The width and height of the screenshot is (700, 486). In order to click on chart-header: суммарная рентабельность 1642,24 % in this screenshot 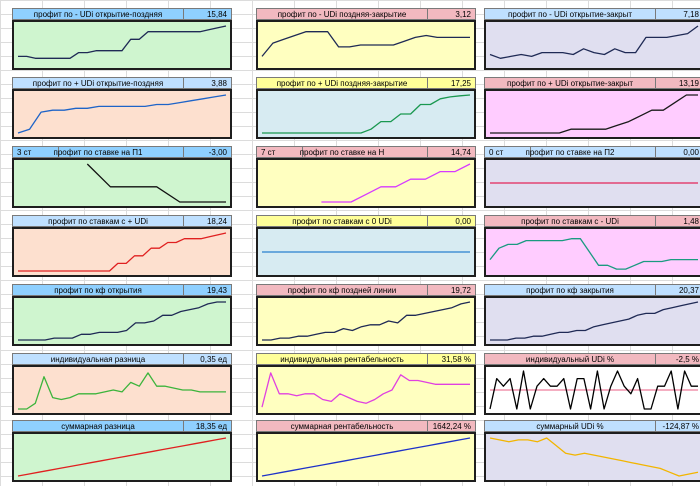, I will do `click(366, 426)`.